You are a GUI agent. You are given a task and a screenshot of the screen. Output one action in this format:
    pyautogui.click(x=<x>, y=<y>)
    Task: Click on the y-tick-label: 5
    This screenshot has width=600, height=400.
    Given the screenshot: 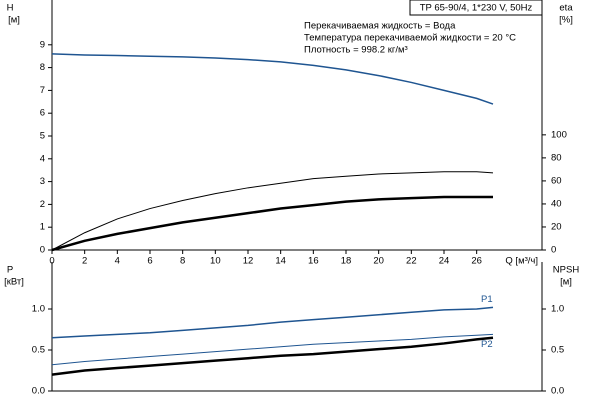 What is the action you would take?
    pyautogui.click(x=42, y=136)
    